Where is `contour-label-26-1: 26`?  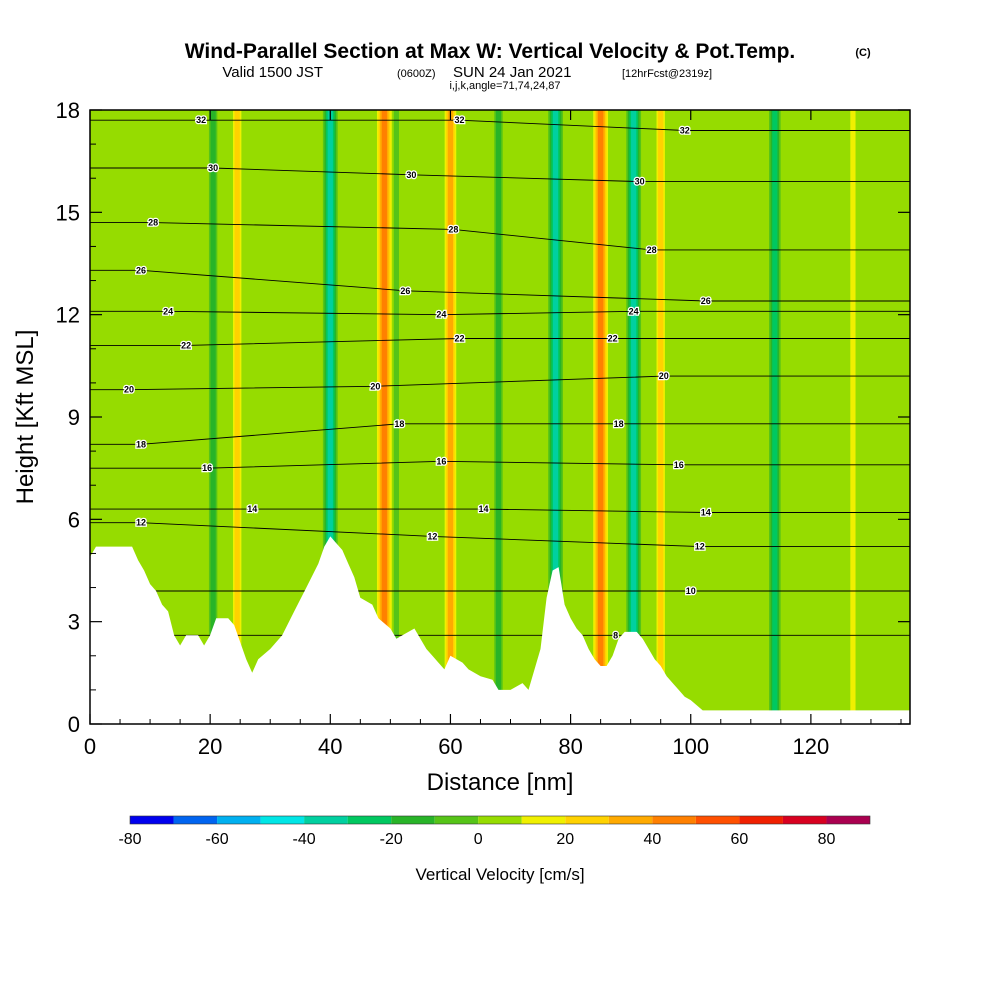
contour-label-26-1: 26 is located at coordinates (405, 291).